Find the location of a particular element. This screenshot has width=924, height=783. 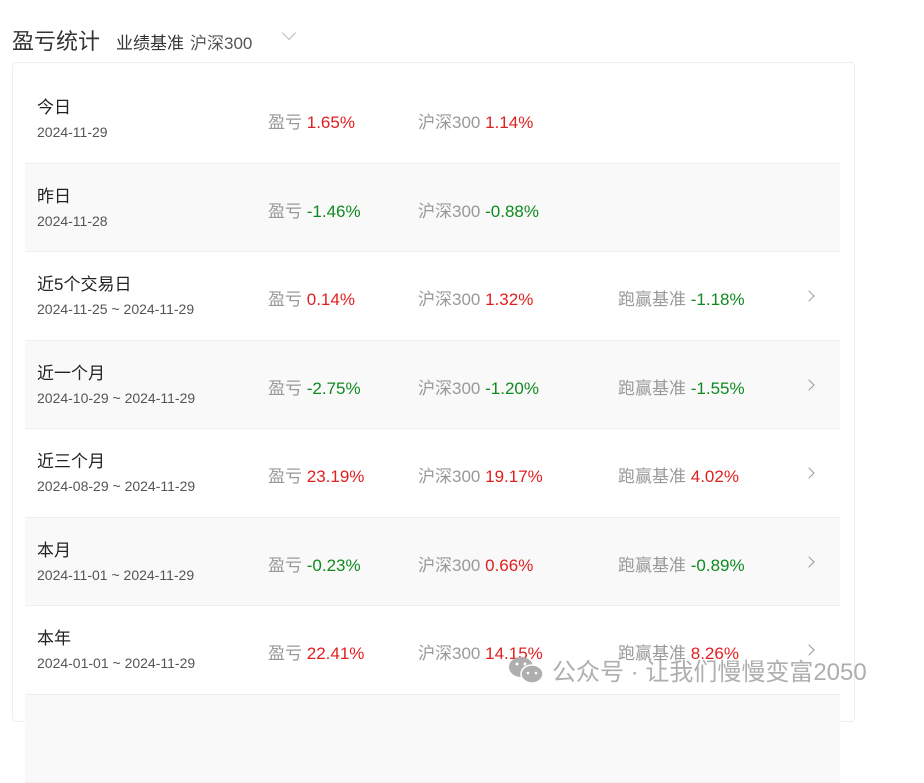

excess-metric: 跑赢基准 -0.89% is located at coordinates (681, 563).